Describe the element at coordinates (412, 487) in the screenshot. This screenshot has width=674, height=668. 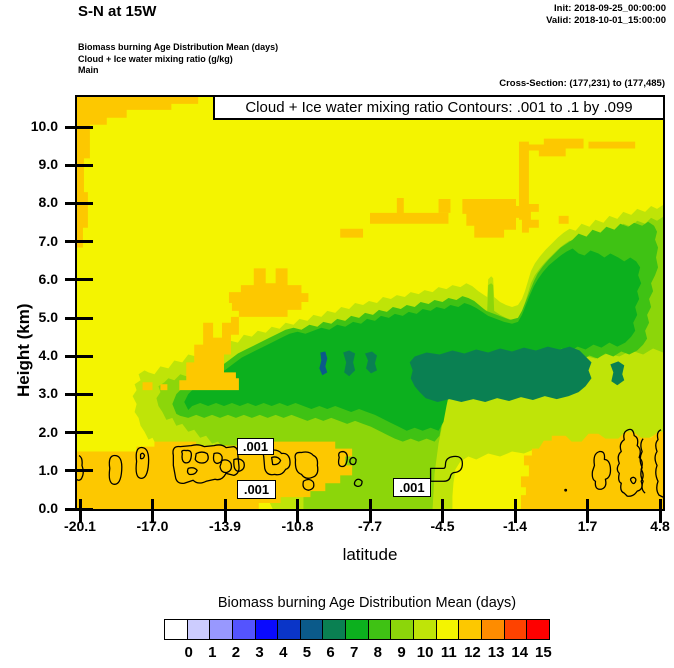
I see `contour-label-001-c: .001` at that location.